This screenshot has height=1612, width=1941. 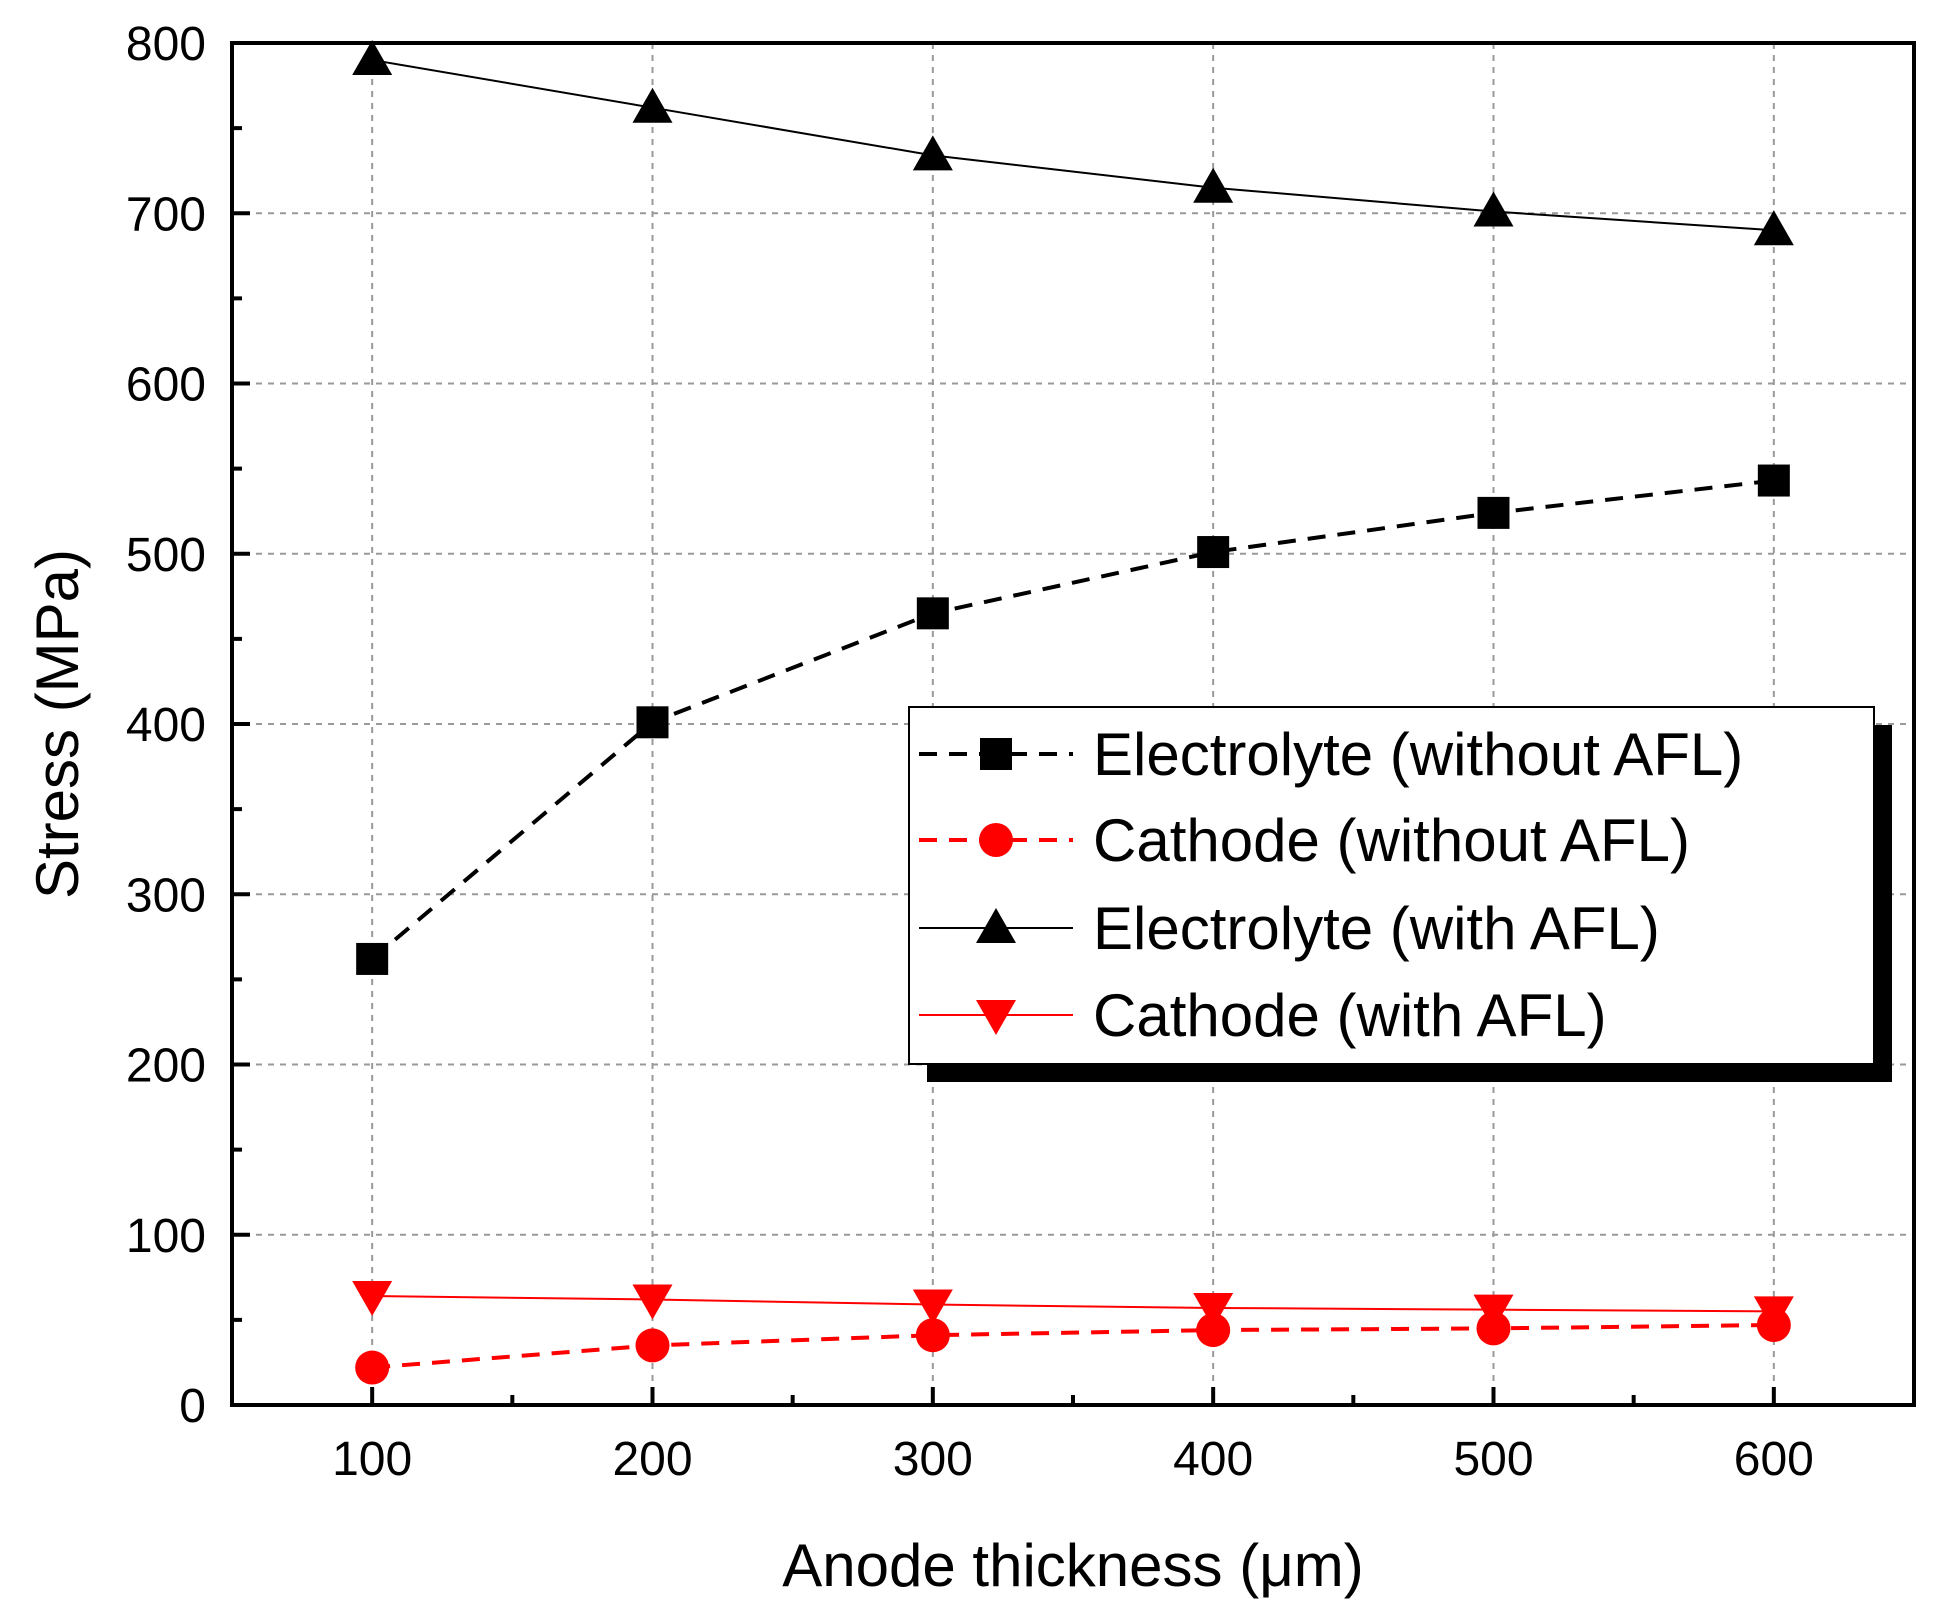 What do you see at coordinates (1350, 1015) in the screenshot?
I see `legend-label: Cathode (with AFL)` at bounding box center [1350, 1015].